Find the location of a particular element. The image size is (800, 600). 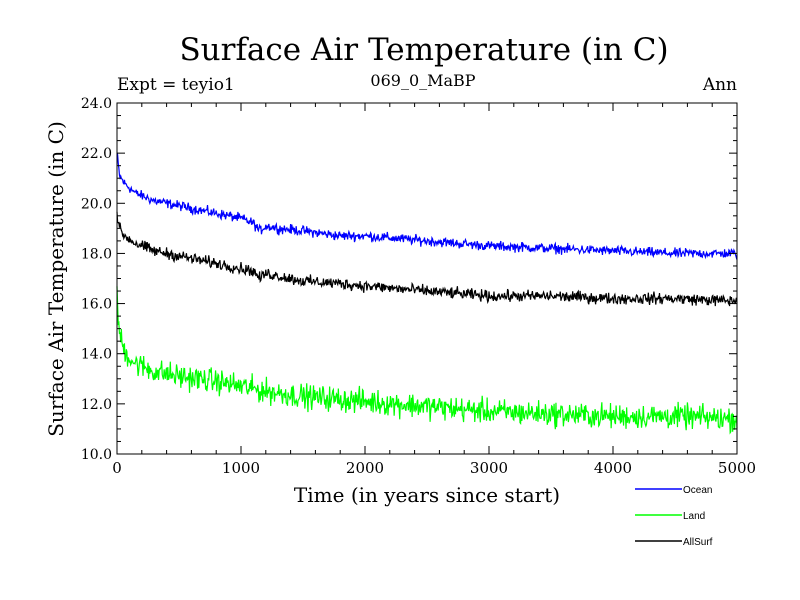

y-tick-label: 16.0 is located at coordinates (96, 305).